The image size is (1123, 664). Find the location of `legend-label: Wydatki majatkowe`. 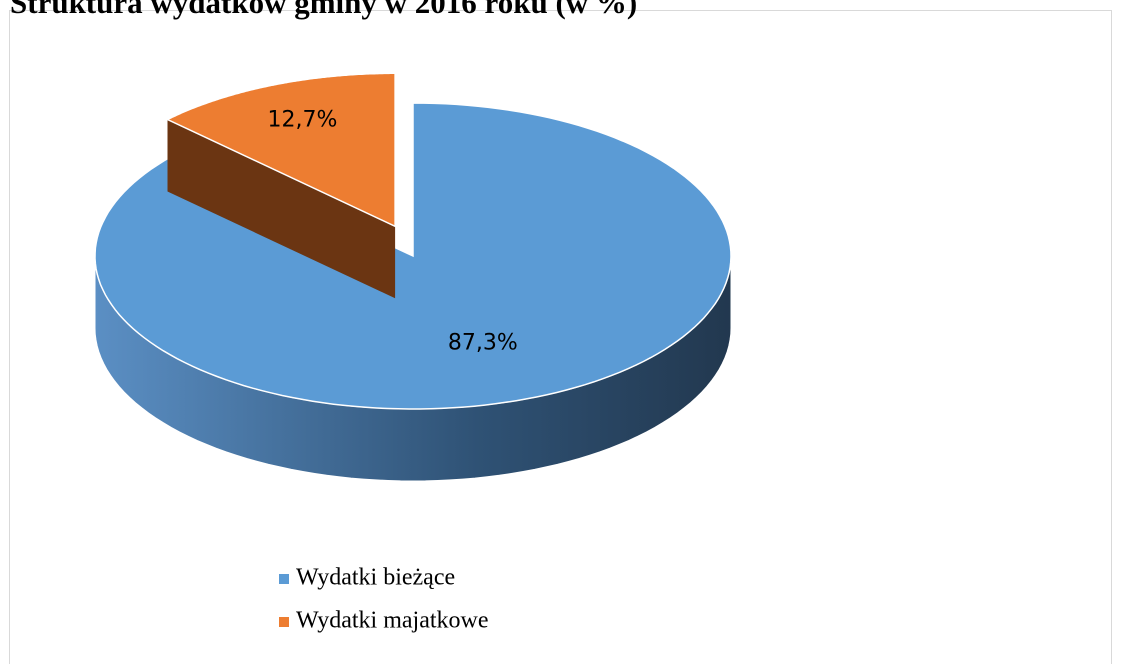

legend-label: Wydatki majatkowe is located at coordinates (392, 621).